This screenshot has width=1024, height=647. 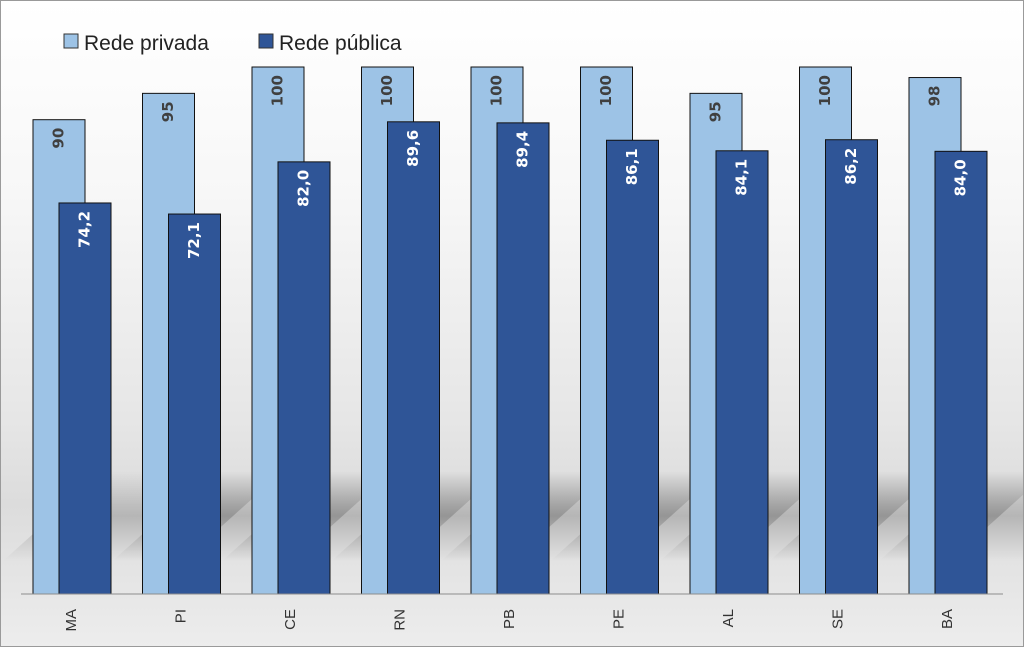 What do you see at coordinates (340, 43) in the screenshot?
I see `legend-label-rede-publica: Rede pública` at bounding box center [340, 43].